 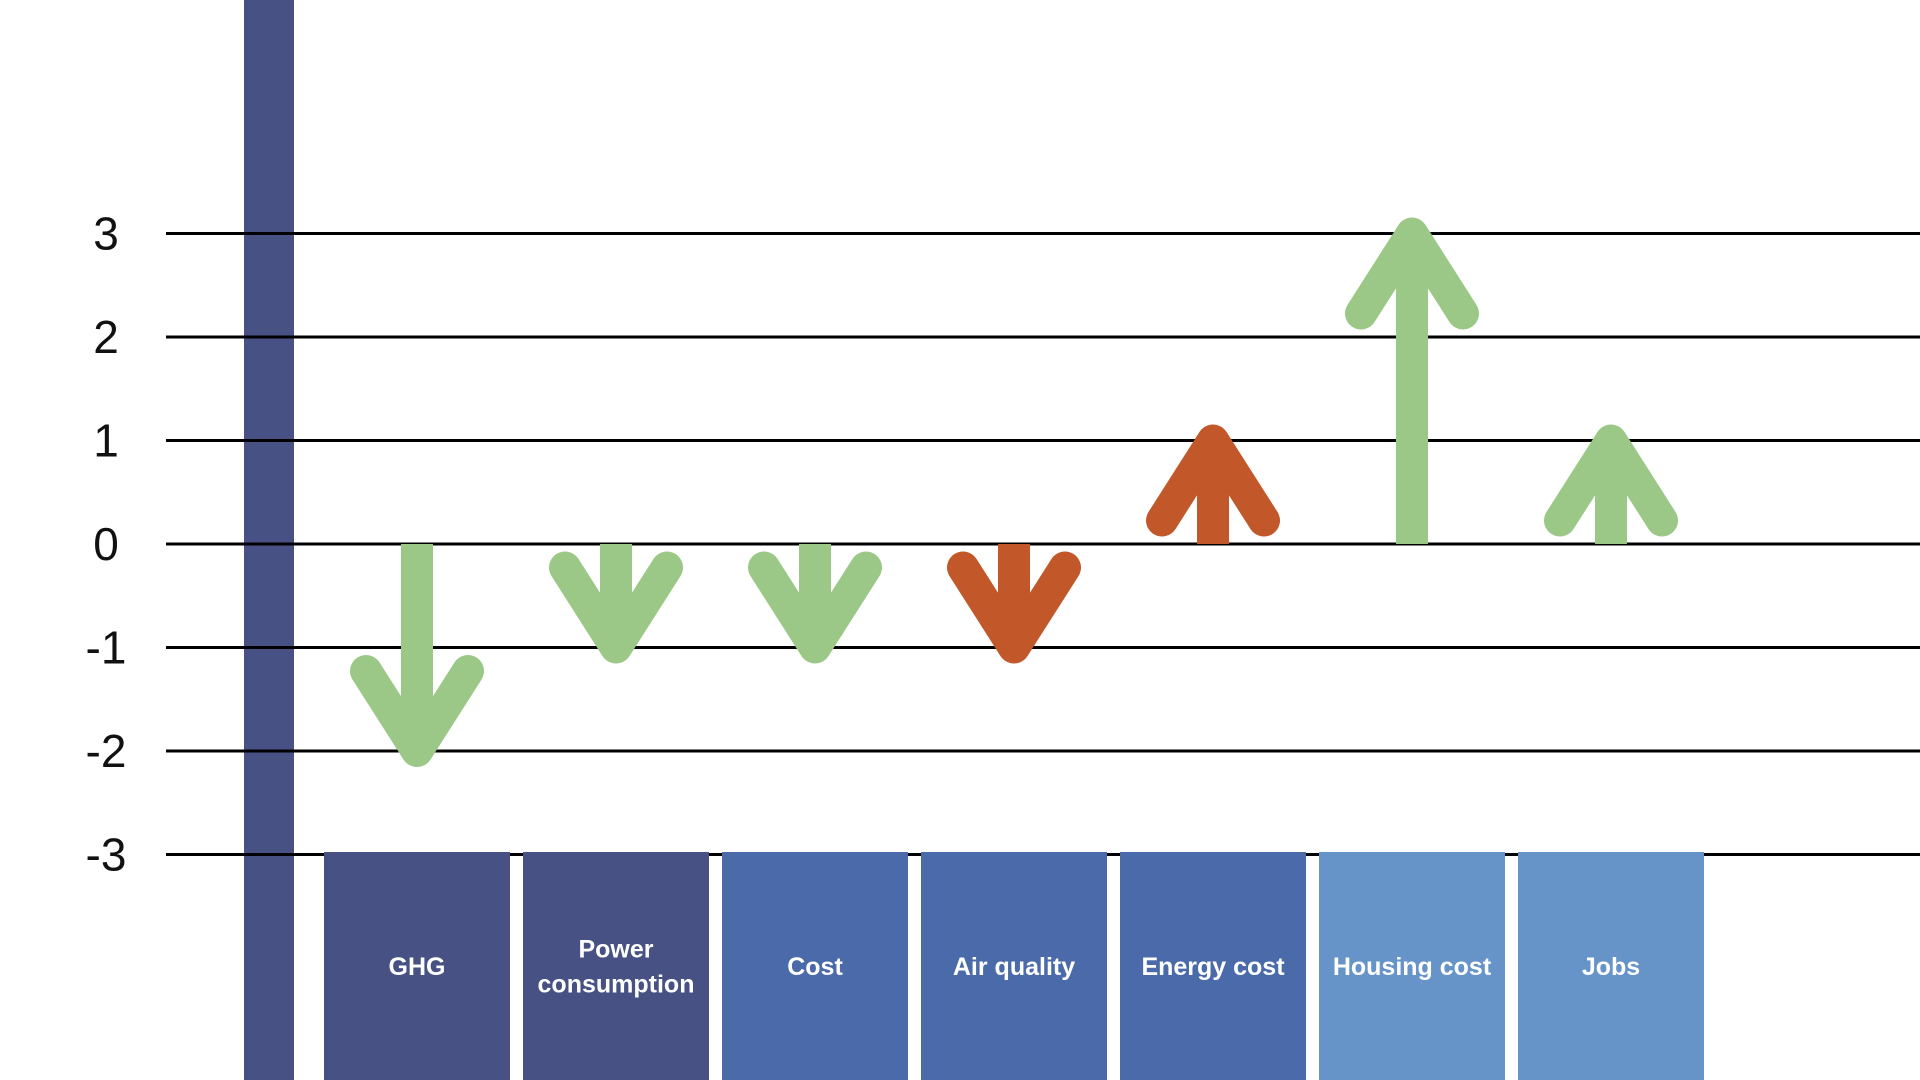 I want to click on y-tick-label: 1, so click(x=106, y=441).